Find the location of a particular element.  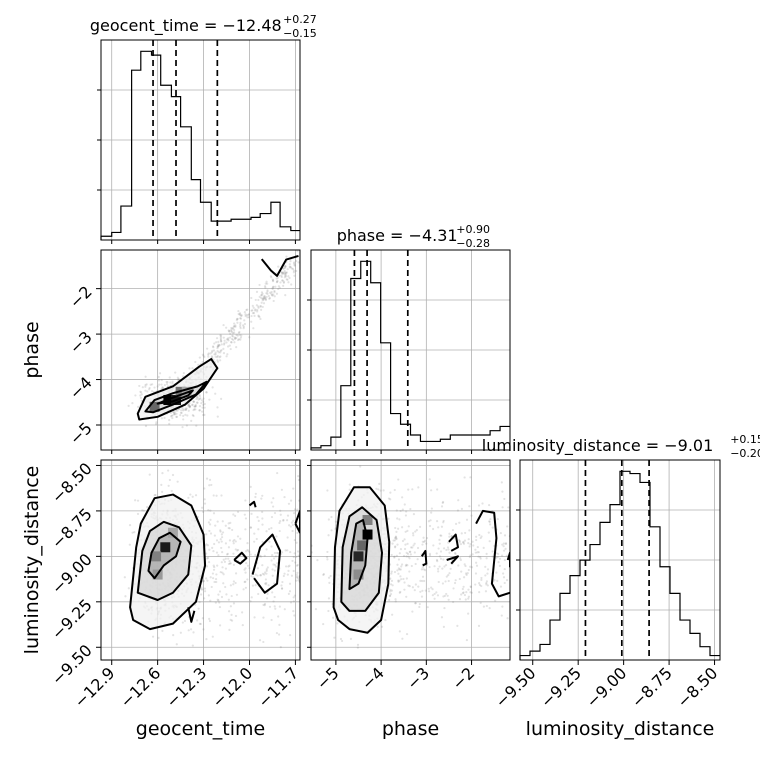

panel-geocent_time-vs-phase is located at coordinates (200, 350).